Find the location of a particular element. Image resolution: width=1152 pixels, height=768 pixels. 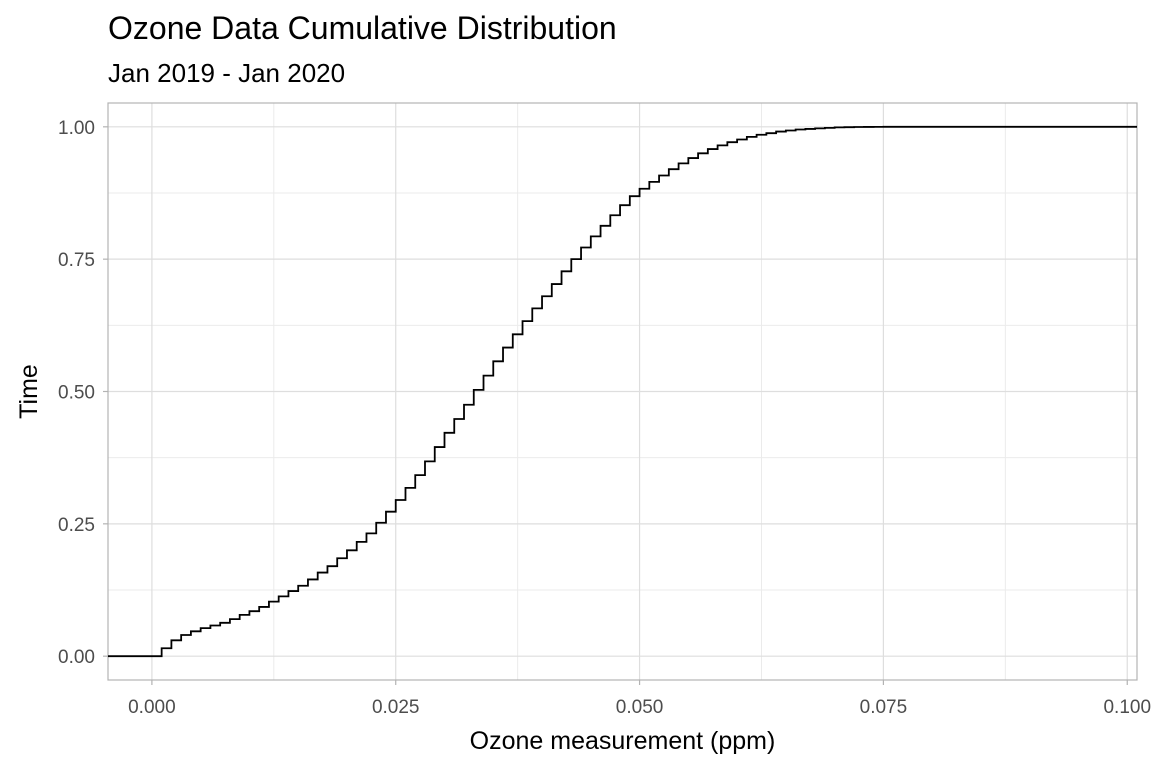

y-tick-label: 0.50 is located at coordinates (76, 393).